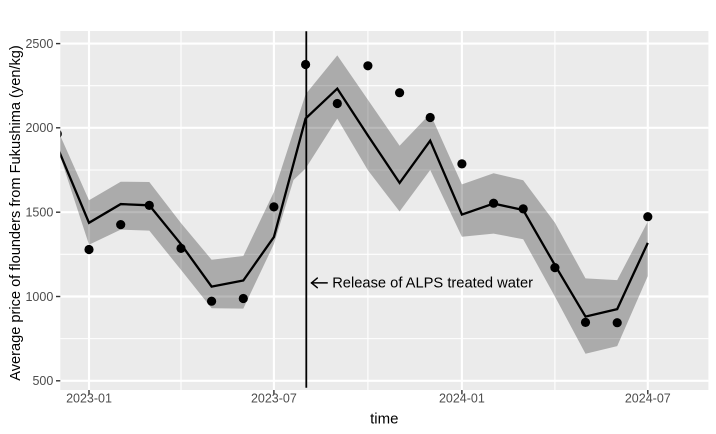  What do you see at coordinates (462, 399) in the screenshot?
I see `svg-text: 2024-01` at bounding box center [462, 399].